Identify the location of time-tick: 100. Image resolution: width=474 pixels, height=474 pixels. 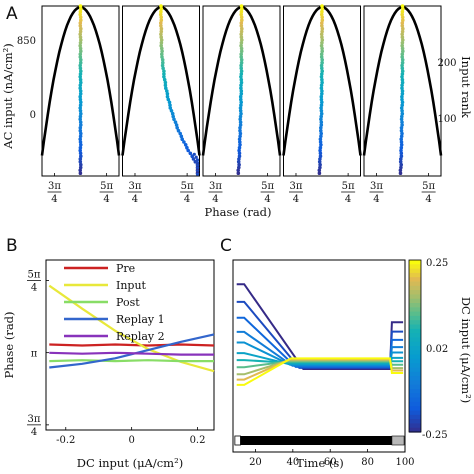
(404, 462).